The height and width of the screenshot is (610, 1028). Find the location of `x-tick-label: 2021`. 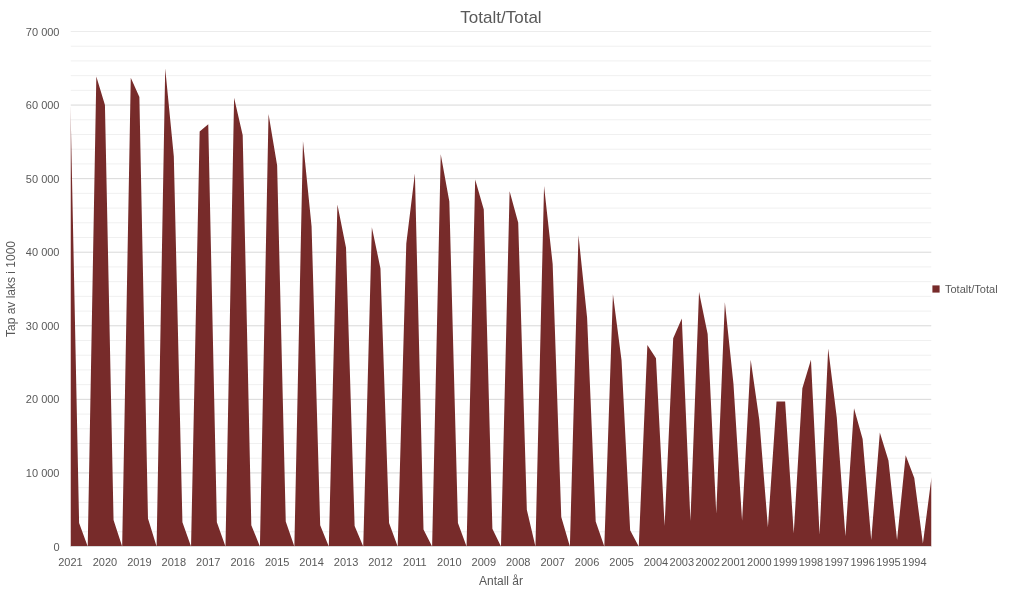

x-tick-label: 2021 is located at coordinates (70, 561).